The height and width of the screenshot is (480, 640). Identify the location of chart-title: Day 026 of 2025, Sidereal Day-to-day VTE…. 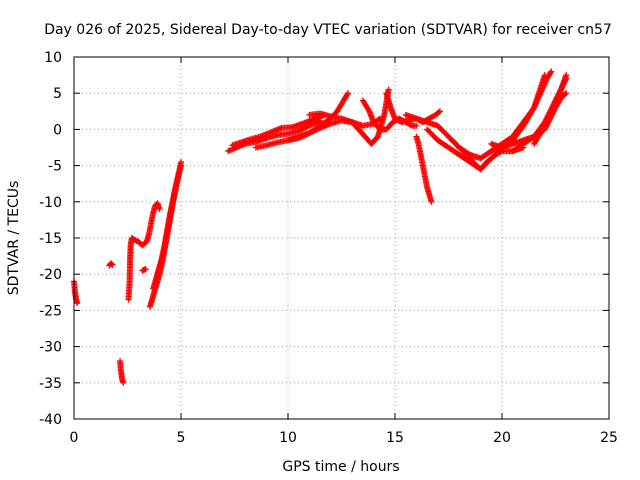
(328, 30).